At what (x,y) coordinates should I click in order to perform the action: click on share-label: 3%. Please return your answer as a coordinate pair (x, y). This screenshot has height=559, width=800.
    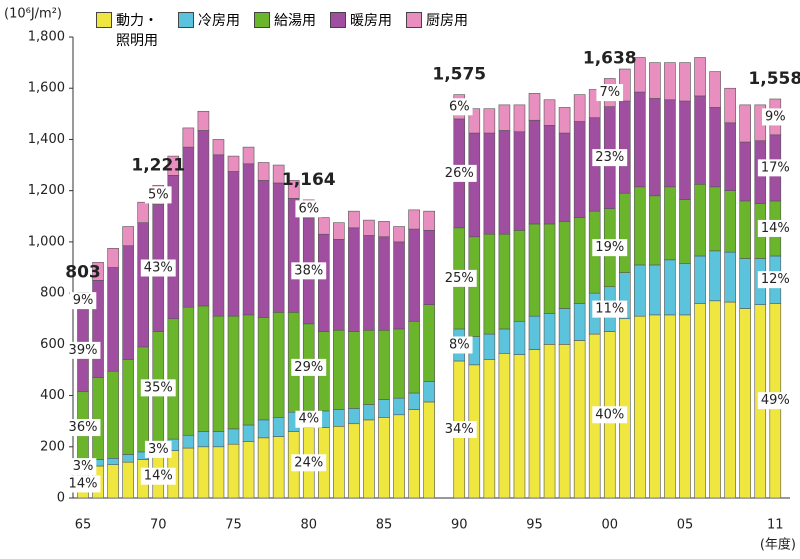
    Looking at the image, I should click on (158, 449).